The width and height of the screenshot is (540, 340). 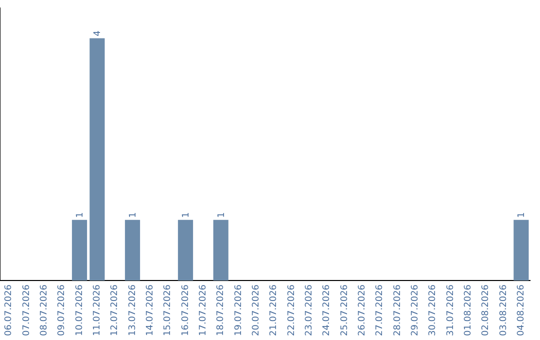 What do you see at coordinates (133, 310) in the screenshot?
I see `x-tick-label: 13.07.2026` at bounding box center [133, 310].